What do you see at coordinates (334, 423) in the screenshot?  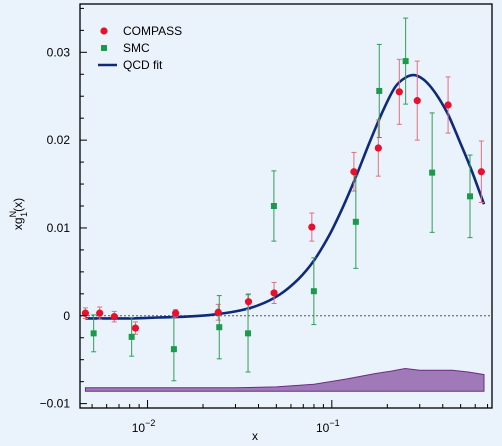 I see `x-tick-label-exponent: −1` at bounding box center [334, 423].